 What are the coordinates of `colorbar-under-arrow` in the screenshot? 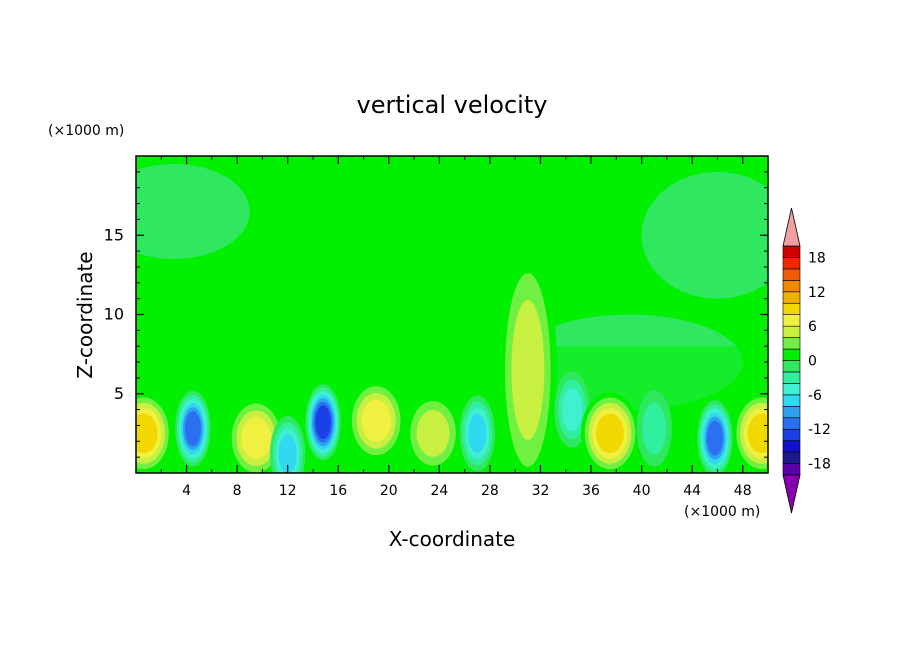 It's located at (791, 494).